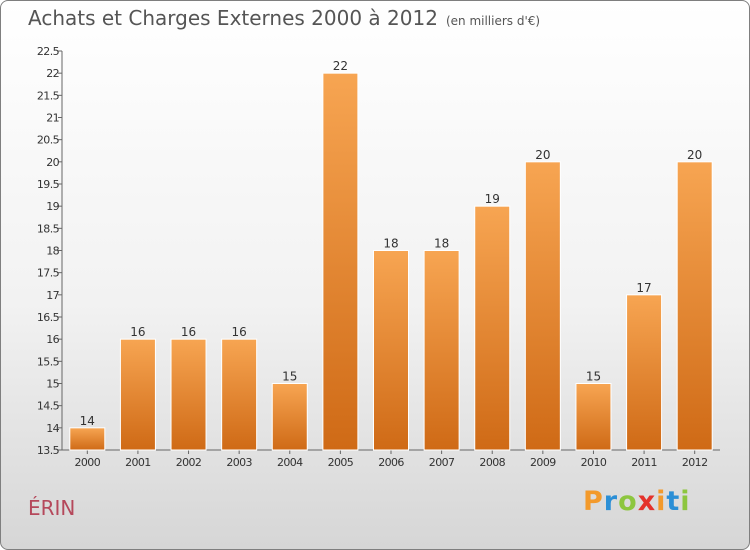  I want to click on y-tick-label: 14.5, so click(48, 406).